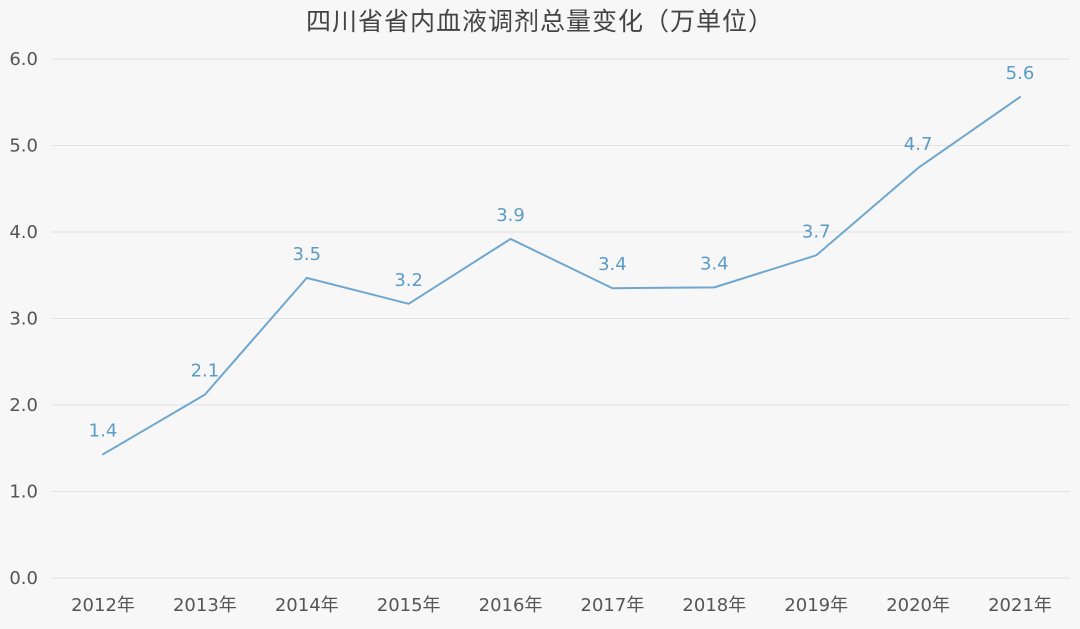 The width and height of the screenshot is (1080, 629). I want to click on data-label: 2.1, so click(205, 371).